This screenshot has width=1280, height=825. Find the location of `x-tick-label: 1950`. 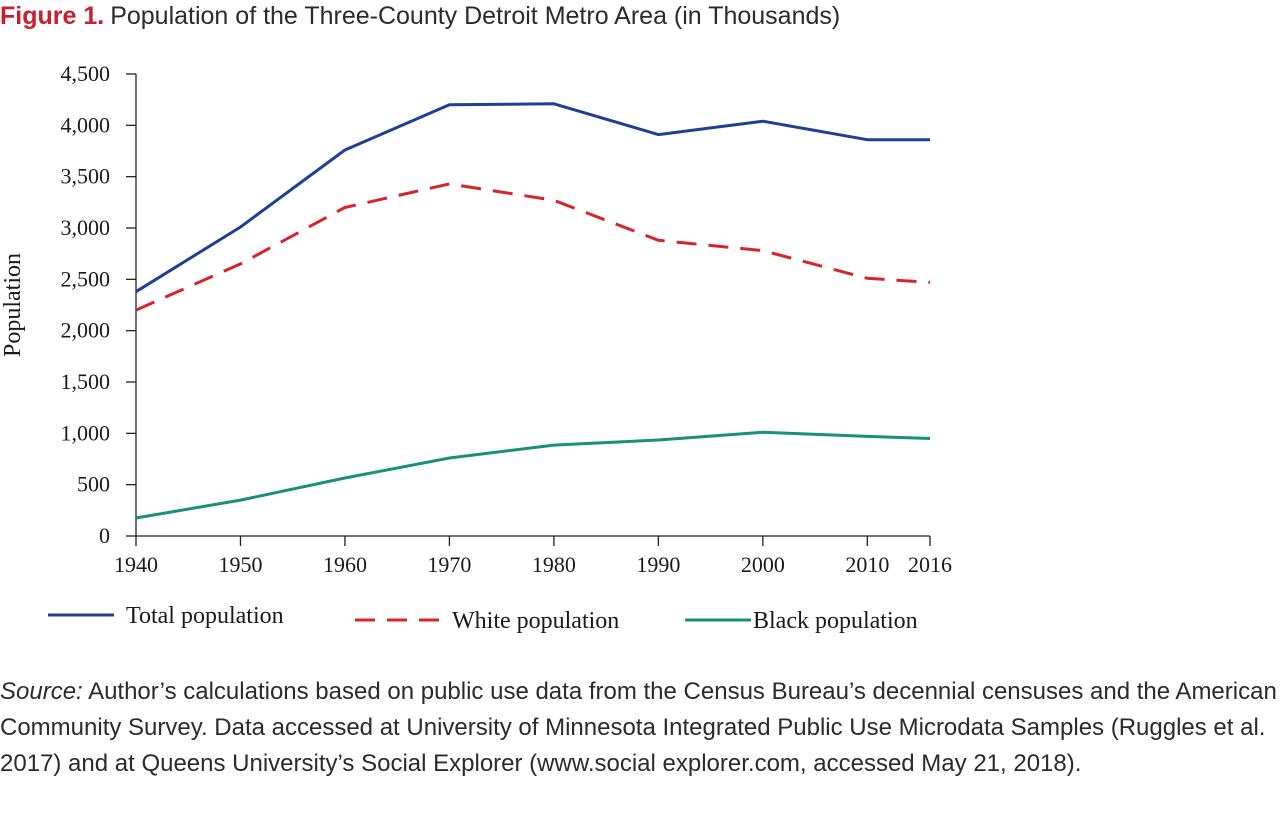

x-tick-label: 1950 is located at coordinates (240, 564).